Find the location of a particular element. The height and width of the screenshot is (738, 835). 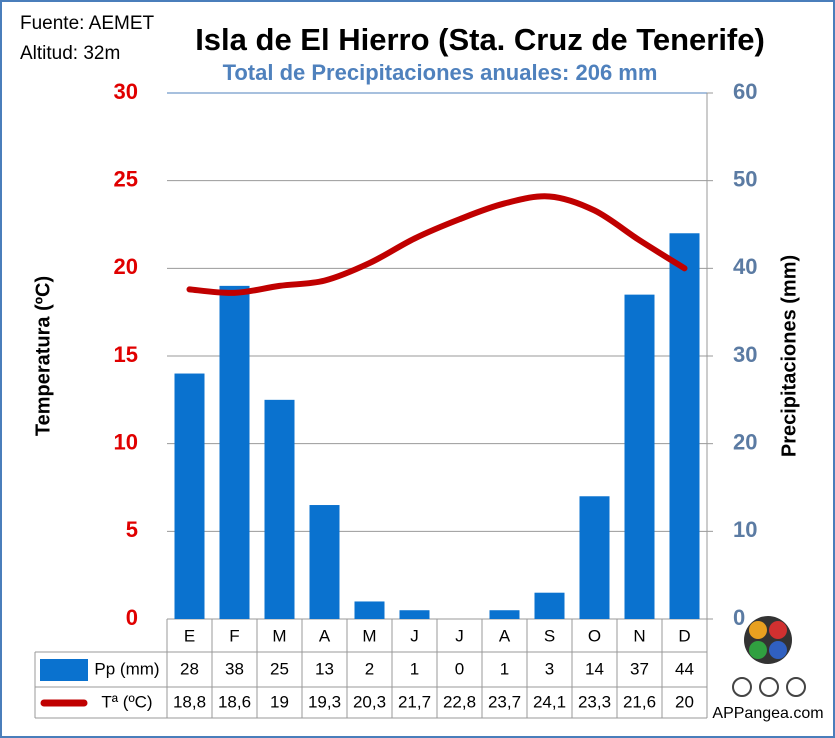

x-tick-label: O is located at coordinates (594, 635).